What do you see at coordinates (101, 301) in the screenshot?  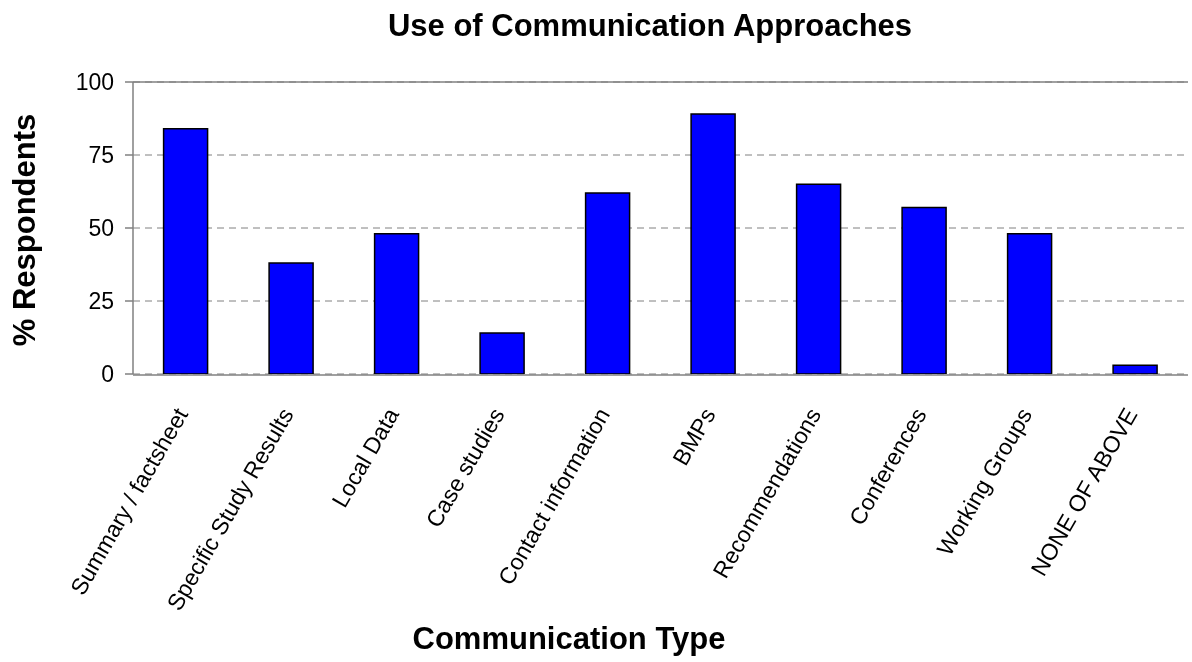 I see `y-tick-label: 25` at bounding box center [101, 301].